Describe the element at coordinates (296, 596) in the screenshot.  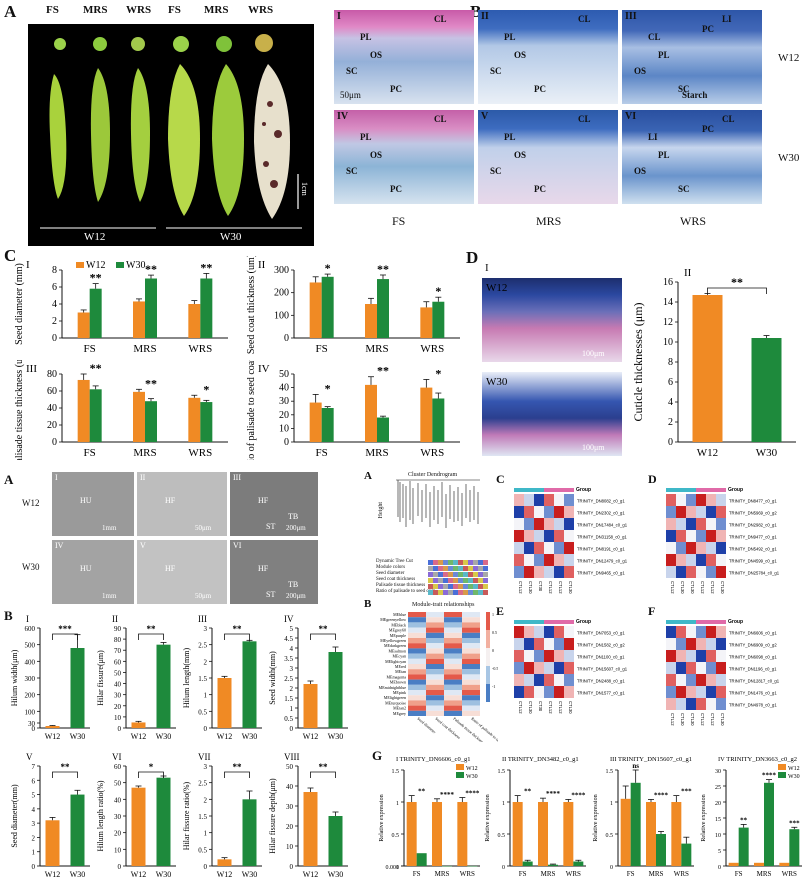
I see `scale-label: 200μm` at that location.